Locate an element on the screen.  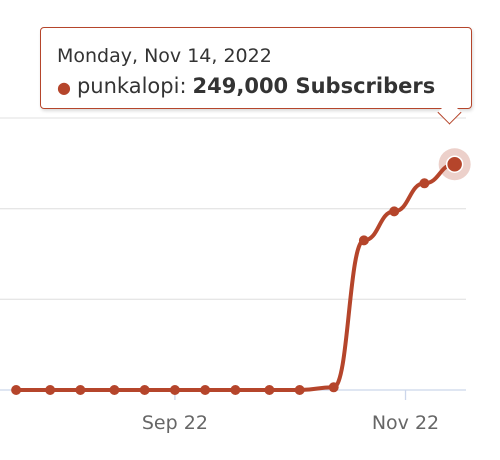
tooltip-date: Monday, Nov 14, 2022 is located at coordinates (164, 56).